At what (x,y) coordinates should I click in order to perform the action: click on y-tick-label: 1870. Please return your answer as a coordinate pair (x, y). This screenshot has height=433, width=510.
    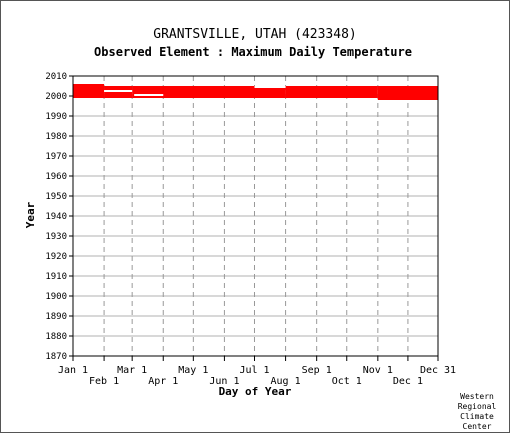
    Looking at the image, I should click on (56, 357).